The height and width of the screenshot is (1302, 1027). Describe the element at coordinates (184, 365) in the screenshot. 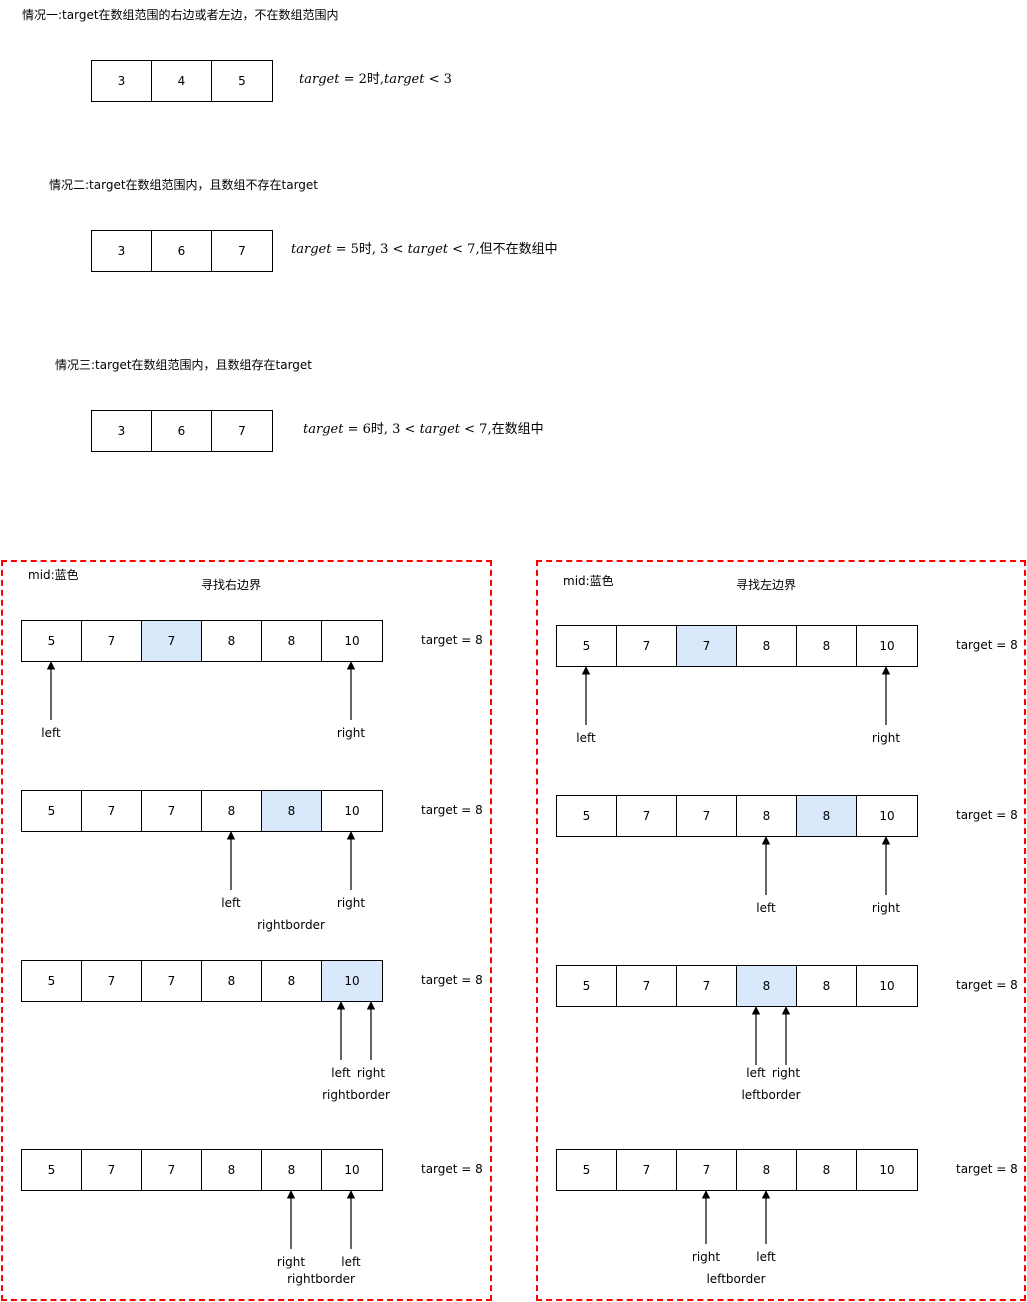

I see `case-3-title: 情况三:target在数组范围内，且数组存在target` at that location.